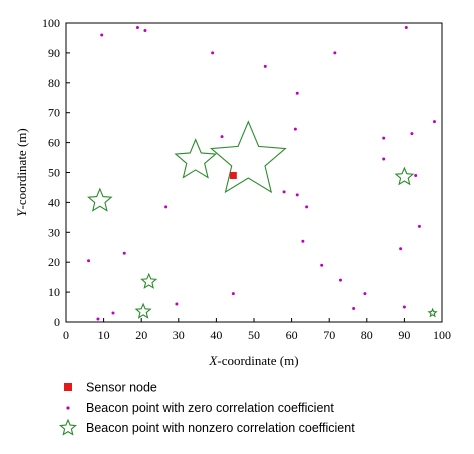 Image resolution: width=474 pixels, height=454 pixels. What do you see at coordinates (68, 387) in the screenshot?
I see `legend-sensor-marker` at bounding box center [68, 387].